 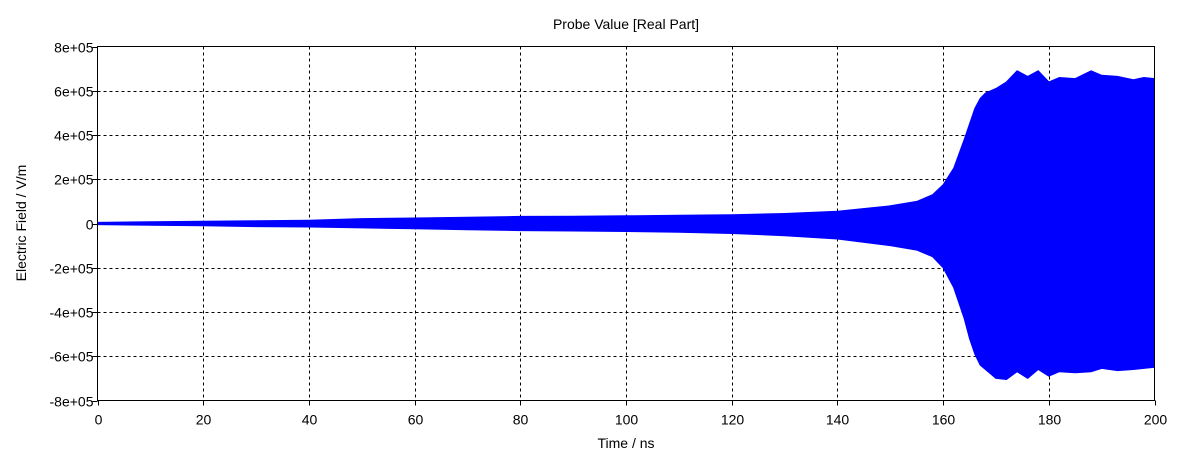 I want to click on x-tick-label: 200, so click(x=1156, y=420).